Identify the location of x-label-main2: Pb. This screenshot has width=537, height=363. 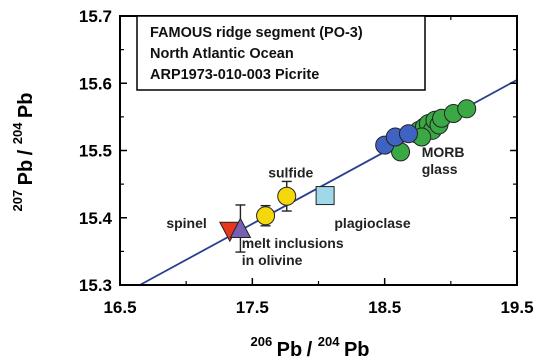
(357, 350).